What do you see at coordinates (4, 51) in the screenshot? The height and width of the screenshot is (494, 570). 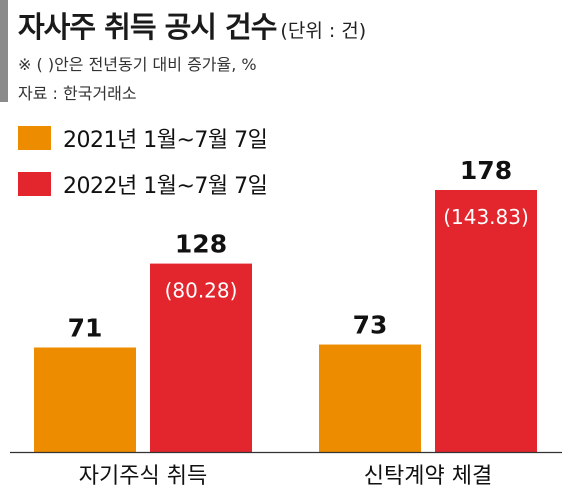 I see `title-accent-bar` at bounding box center [4, 51].